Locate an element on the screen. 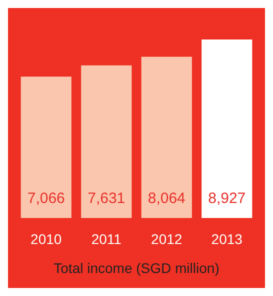 This screenshot has width=273, height=296. text: Total income (SGD million) is located at coordinates (137, 268).